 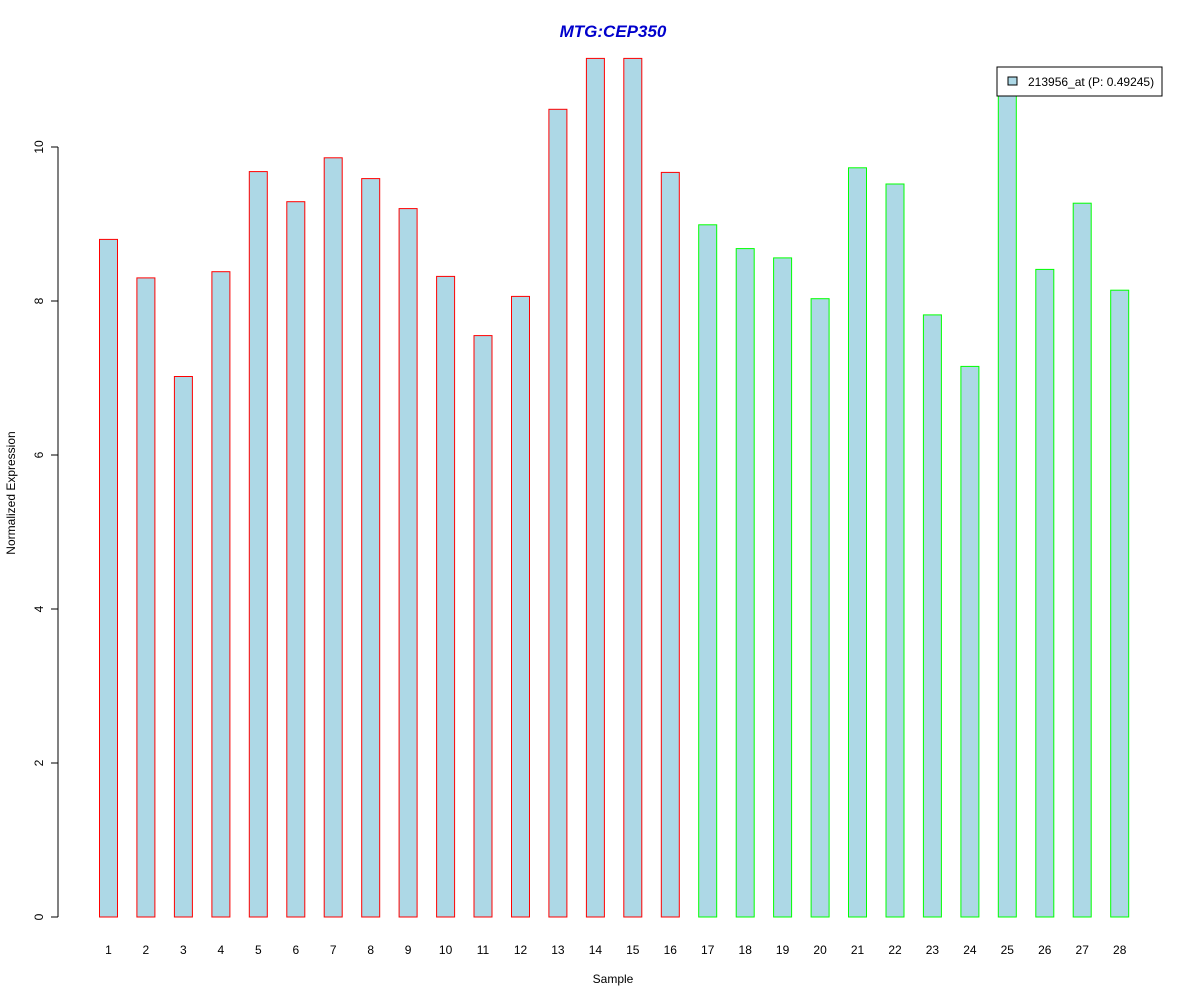 I want to click on x-tick-label: 16, so click(x=671, y=950).